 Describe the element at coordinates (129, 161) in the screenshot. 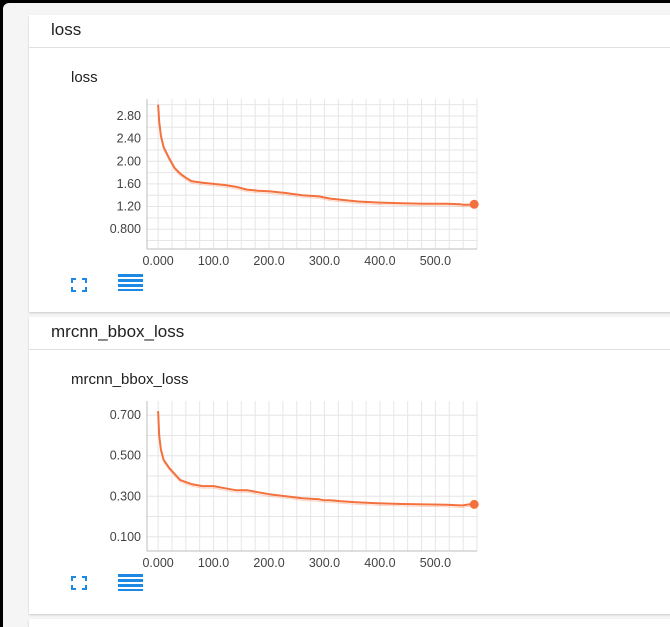

I see `y-tick-label: 2.00` at that location.